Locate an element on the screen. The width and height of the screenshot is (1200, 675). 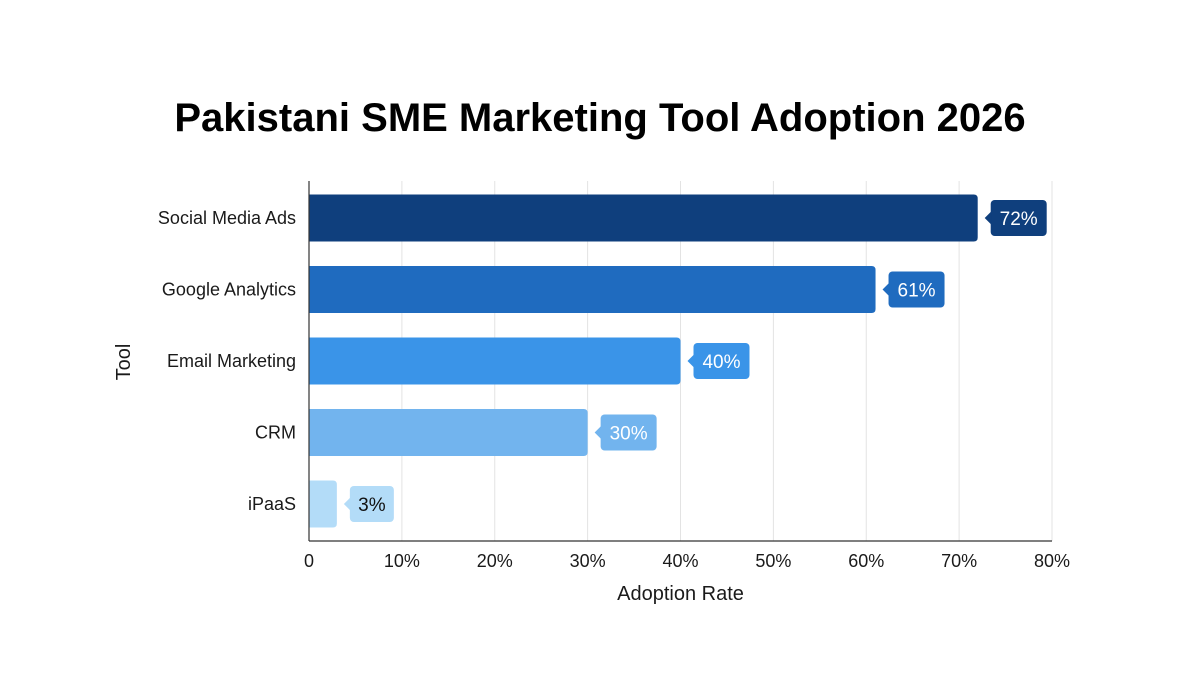
data-label-callout: 30% is located at coordinates (625, 432).